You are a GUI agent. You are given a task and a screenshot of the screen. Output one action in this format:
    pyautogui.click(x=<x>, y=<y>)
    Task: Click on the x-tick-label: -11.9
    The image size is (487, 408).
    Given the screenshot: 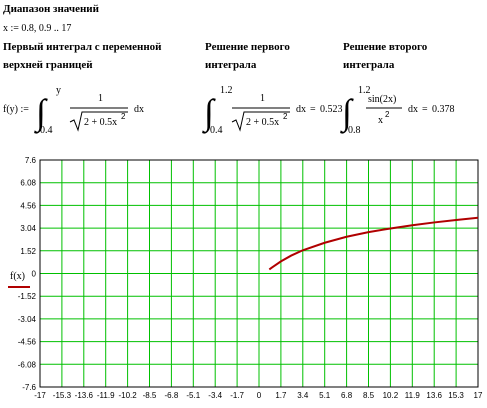 What is the action you would take?
    pyautogui.click(x=106, y=395)
    